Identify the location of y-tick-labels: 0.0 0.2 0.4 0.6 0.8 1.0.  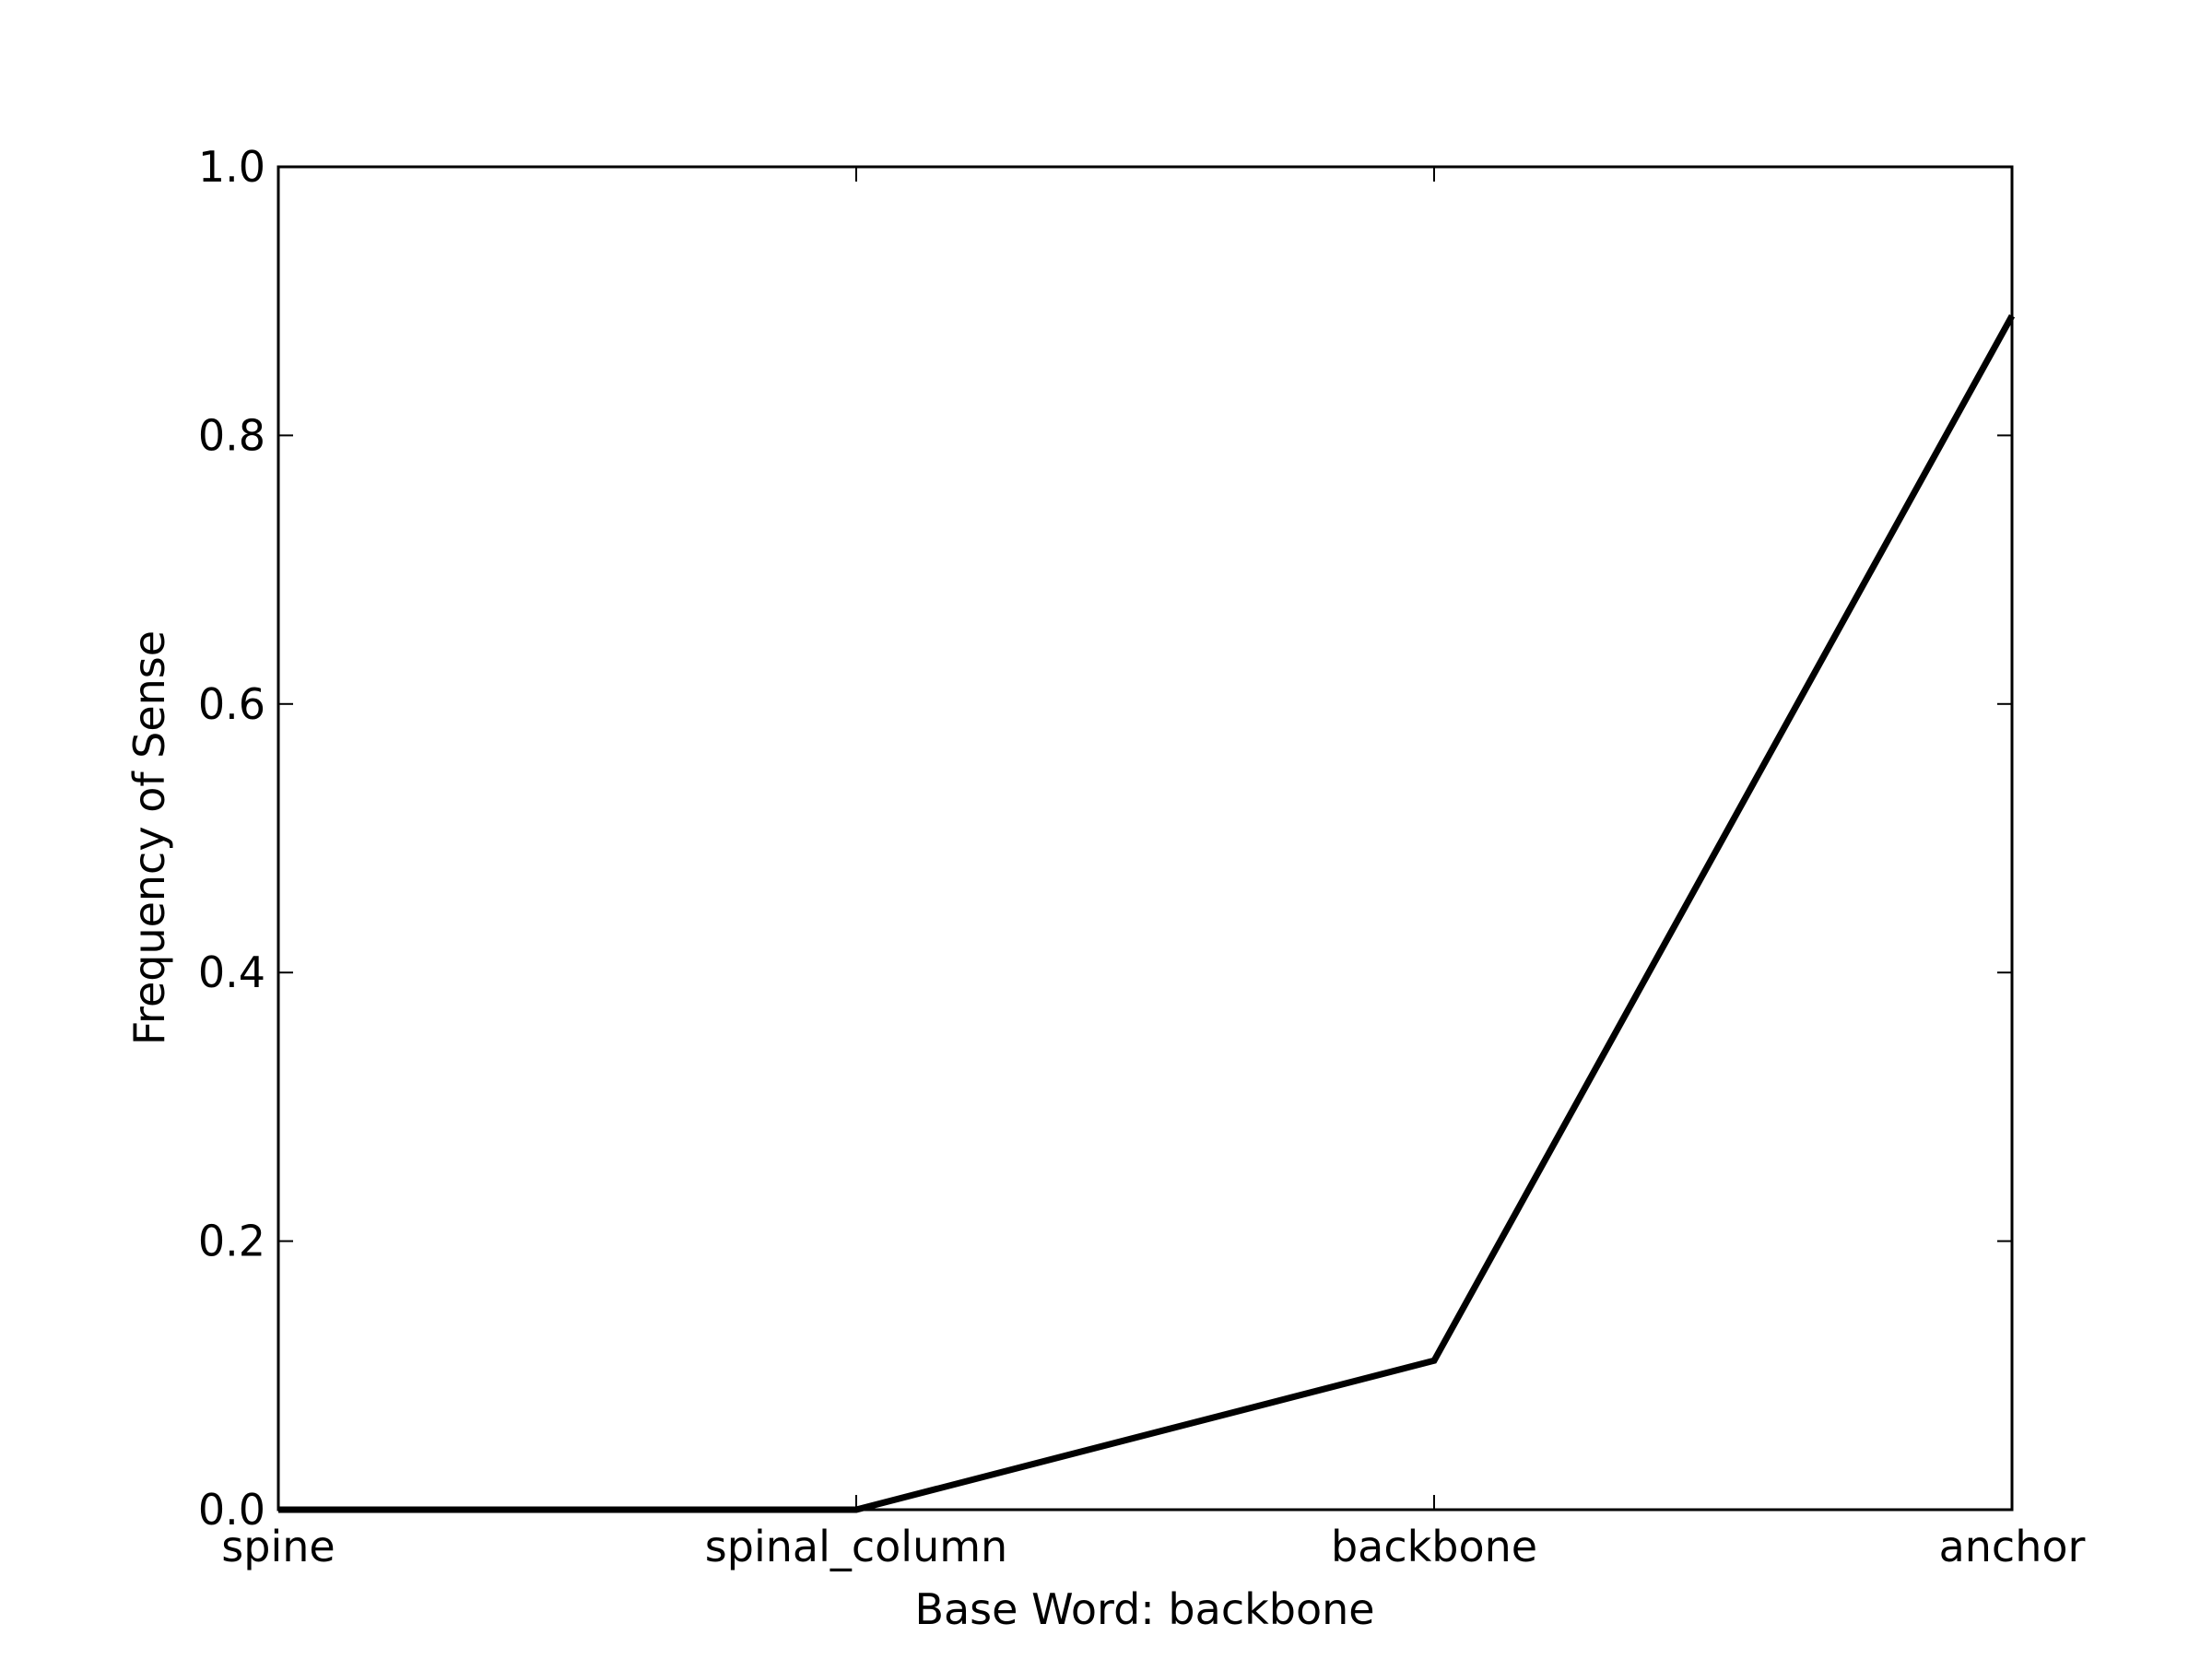
(231, 838).